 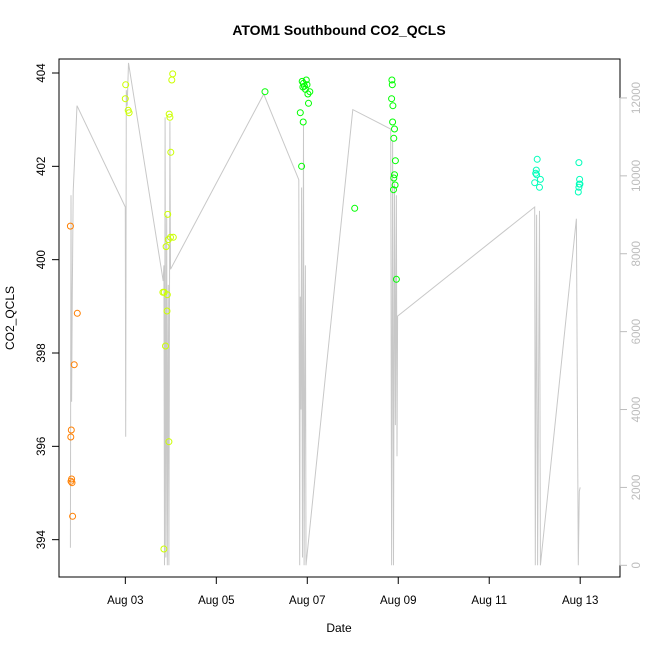 I want to click on x-tick-label: Aug 09, so click(x=398, y=601).